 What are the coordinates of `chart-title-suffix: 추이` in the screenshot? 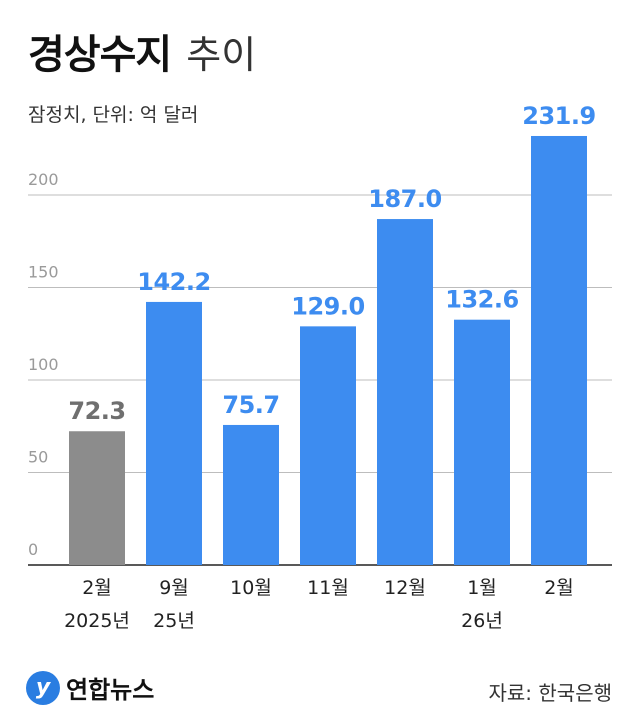 It's located at (221, 55).